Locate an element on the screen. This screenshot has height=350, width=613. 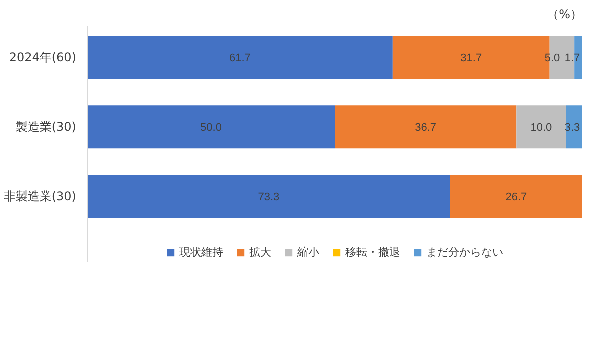
data-label: 36.7 is located at coordinates (426, 128).